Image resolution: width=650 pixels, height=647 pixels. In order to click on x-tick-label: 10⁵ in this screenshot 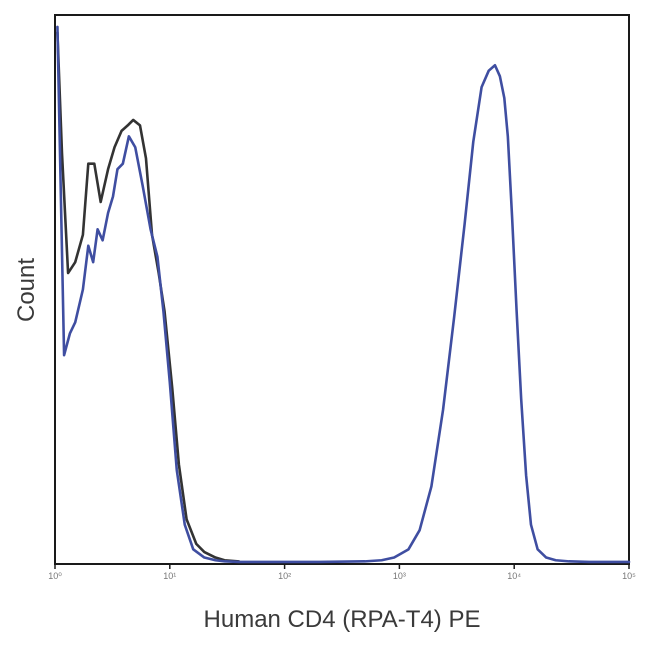, I will do `click(629, 576)`.